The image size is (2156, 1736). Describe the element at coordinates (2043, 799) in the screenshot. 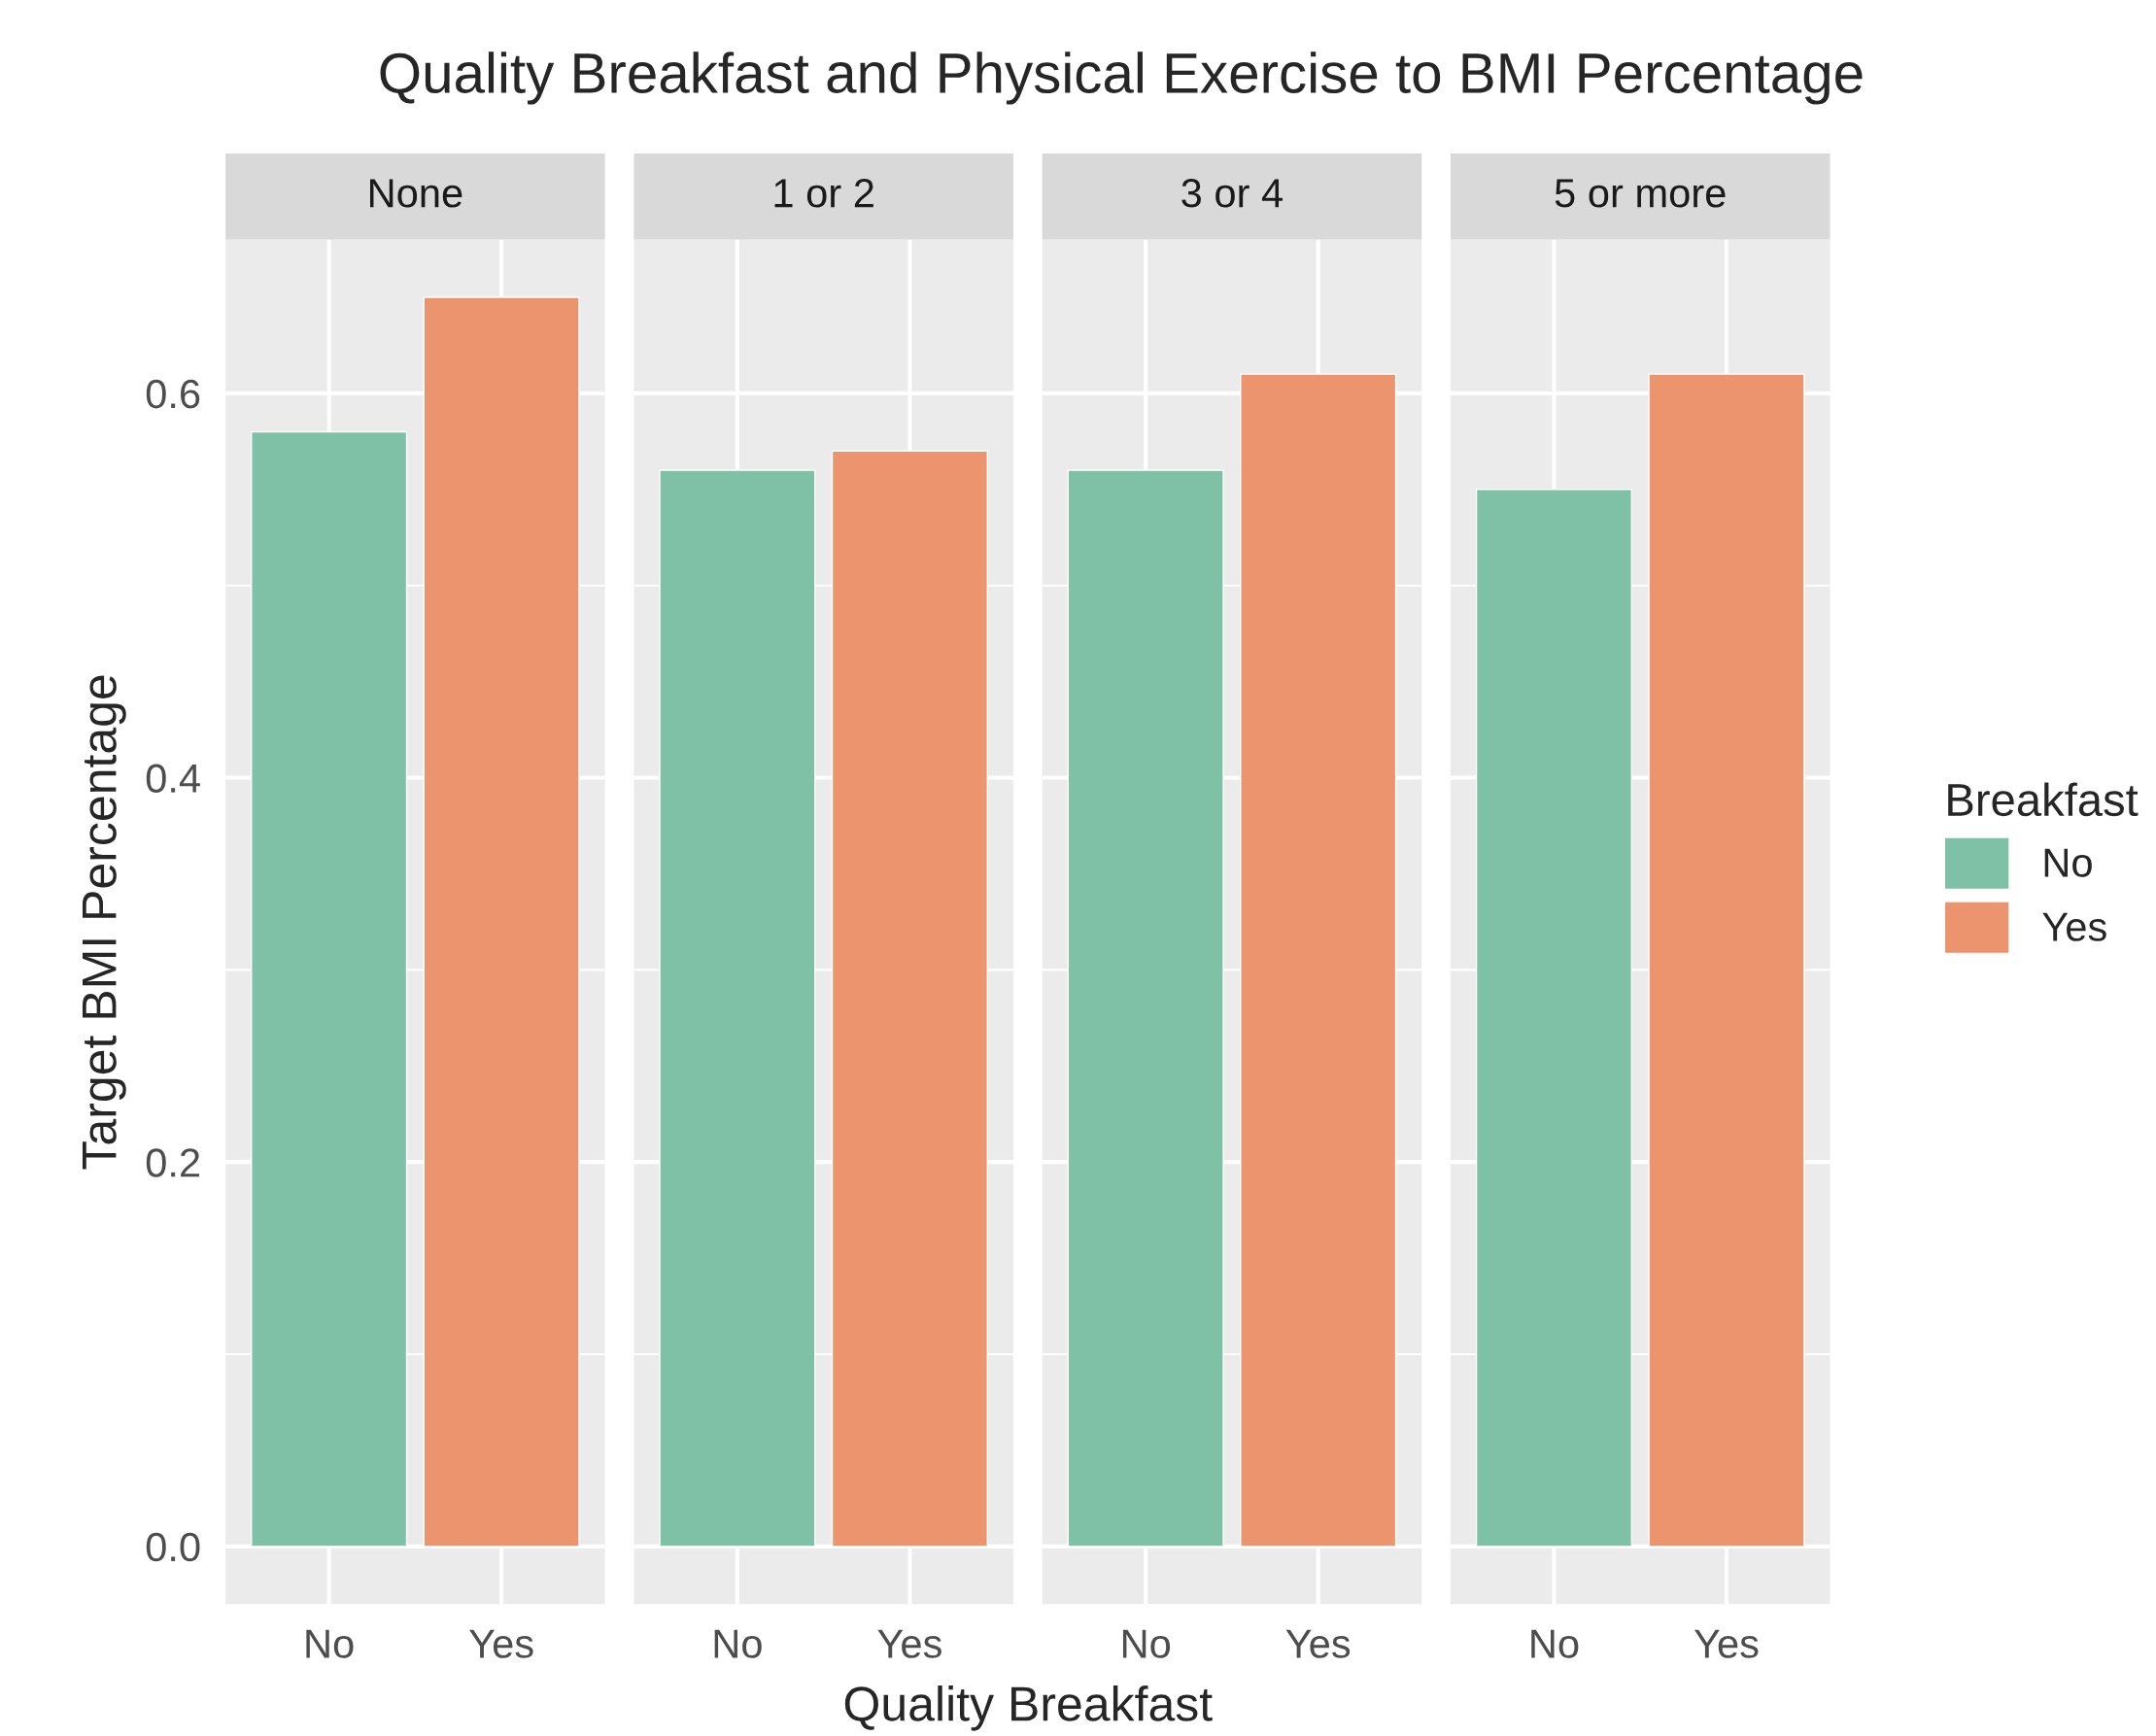

I see `legend-title: Breakfast` at that location.